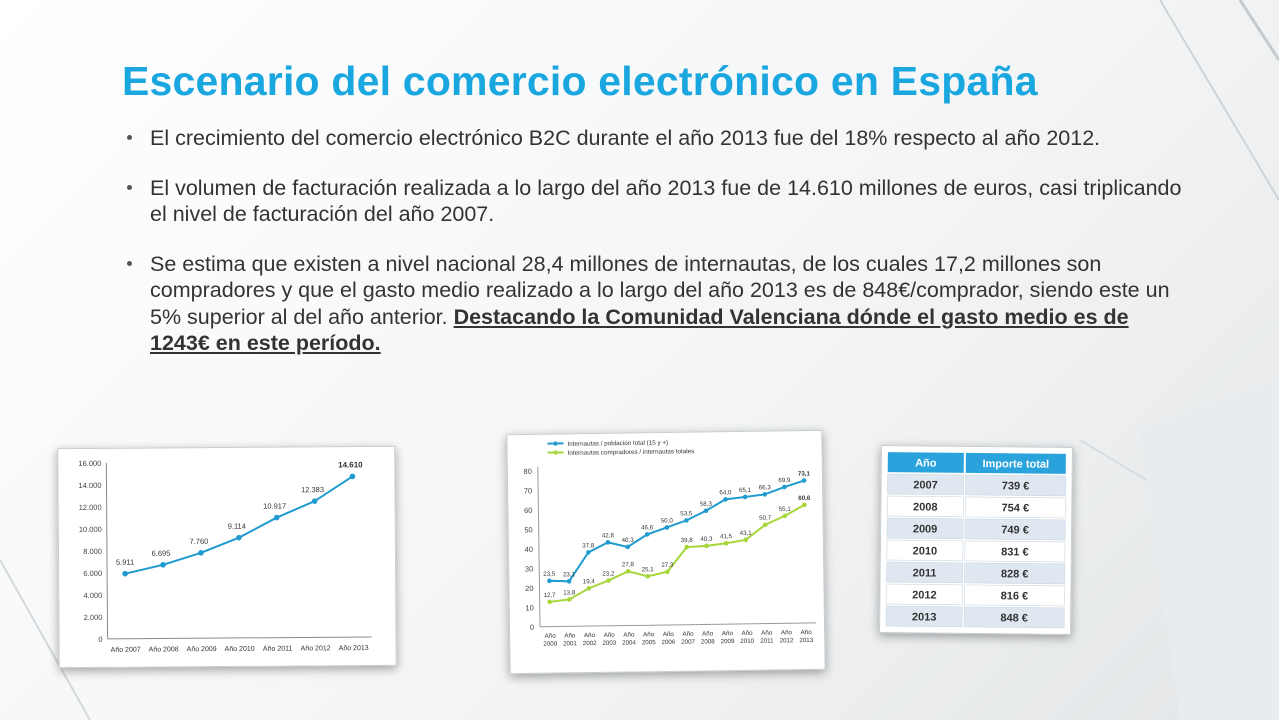  Describe the element at coordinates (354, 648) in the screenshot. I see `x-tick-label: Año 2013` at that location.